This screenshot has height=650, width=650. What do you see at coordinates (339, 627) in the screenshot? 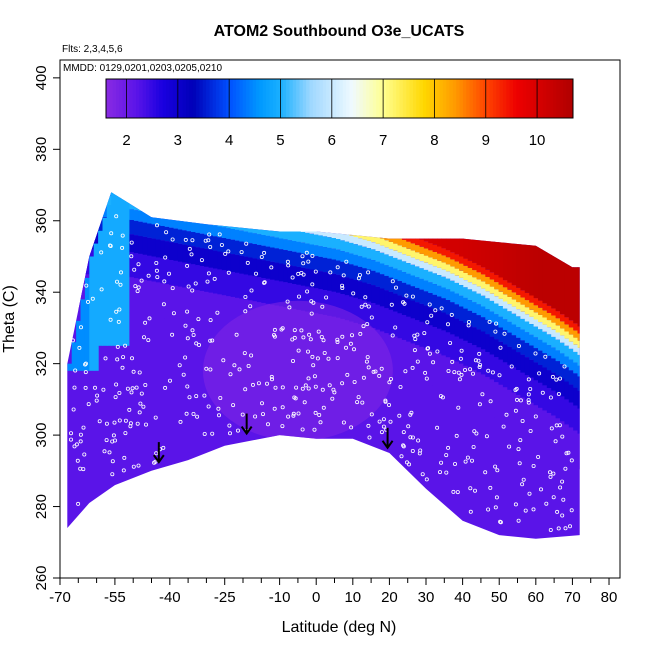
I see `x-axis-label: Latitude (deg N)` at bounding box center [339, 627].